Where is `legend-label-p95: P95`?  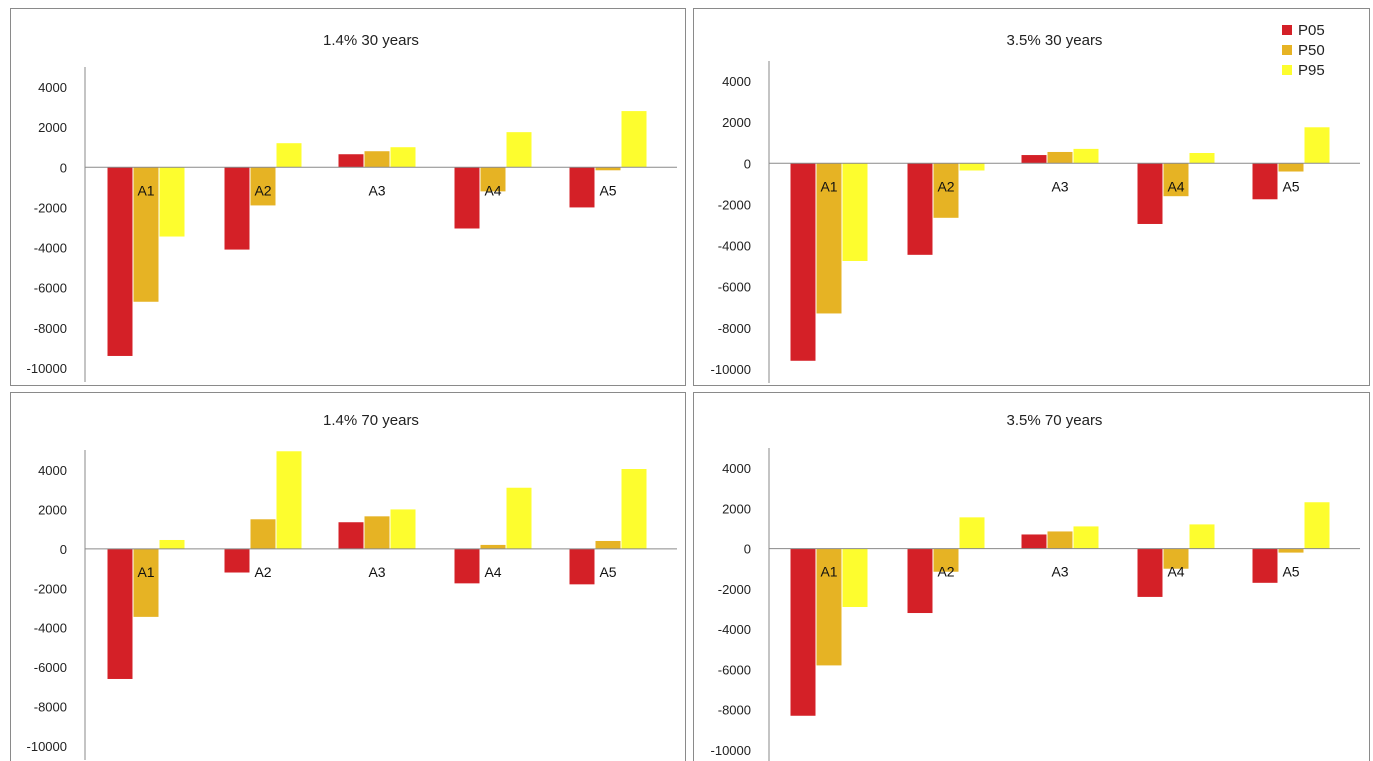 legend-label-p95: P95 is located at coordinates (1311, 70).